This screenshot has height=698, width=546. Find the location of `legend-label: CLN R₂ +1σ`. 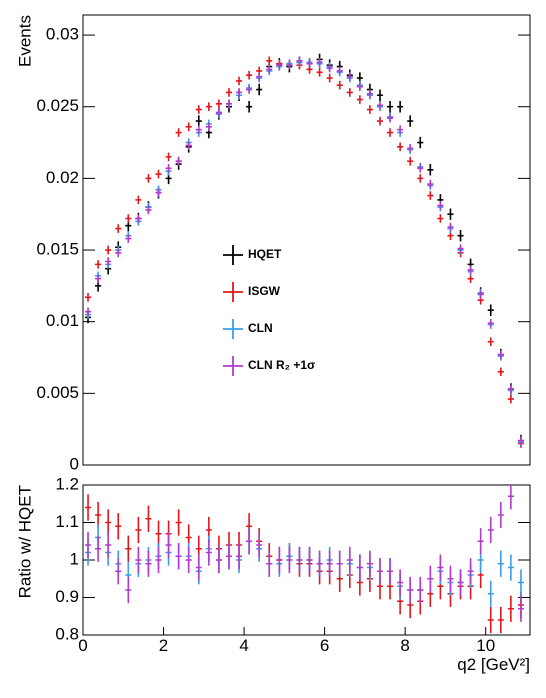

legend-label: CLN R₂ +1σ is located at coordinates (281, 365).